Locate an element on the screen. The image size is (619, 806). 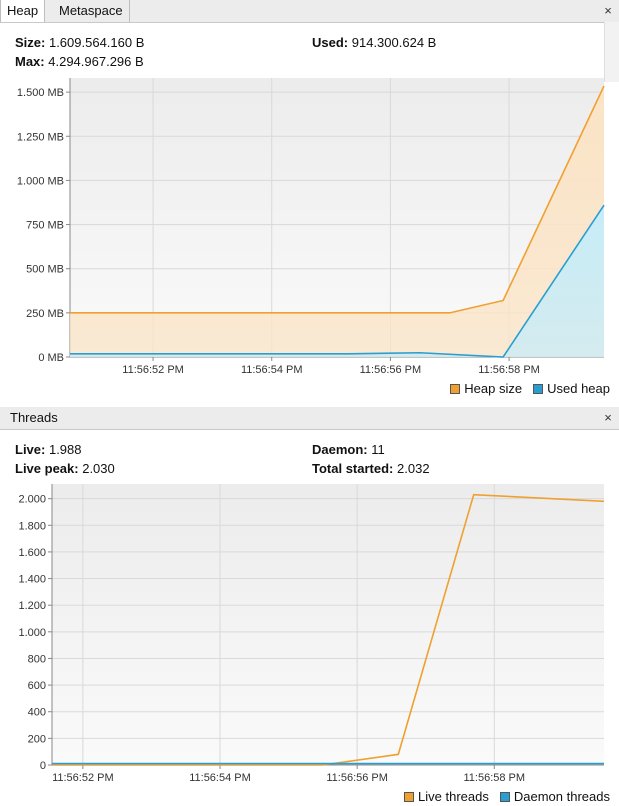
legend-used-heap: Used heap is located at coordinates (571, 388).